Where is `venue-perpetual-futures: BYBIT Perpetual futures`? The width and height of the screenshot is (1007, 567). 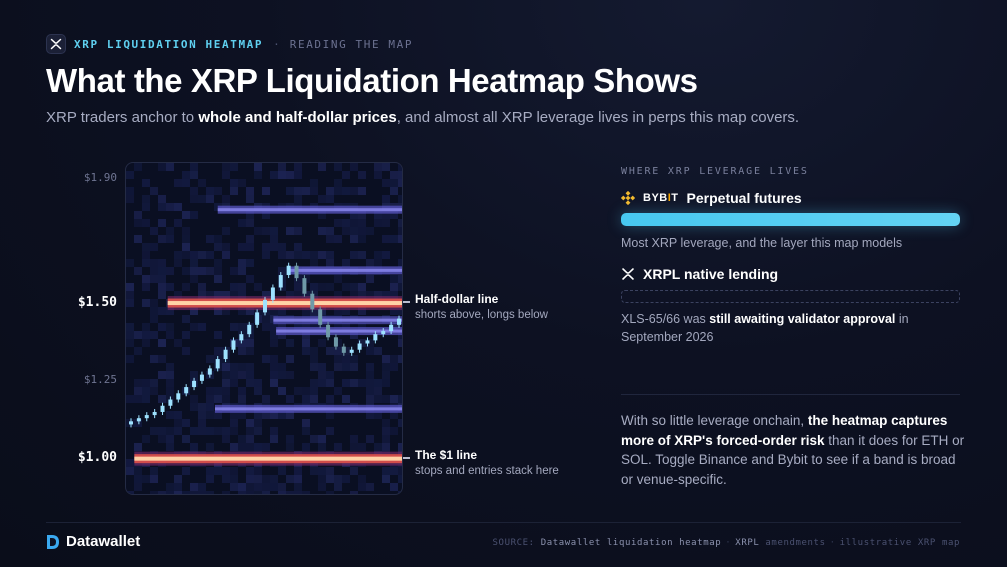
venue-perpetual-futures: BYBIT Perpetual futures is located at coordinates (711, 198).